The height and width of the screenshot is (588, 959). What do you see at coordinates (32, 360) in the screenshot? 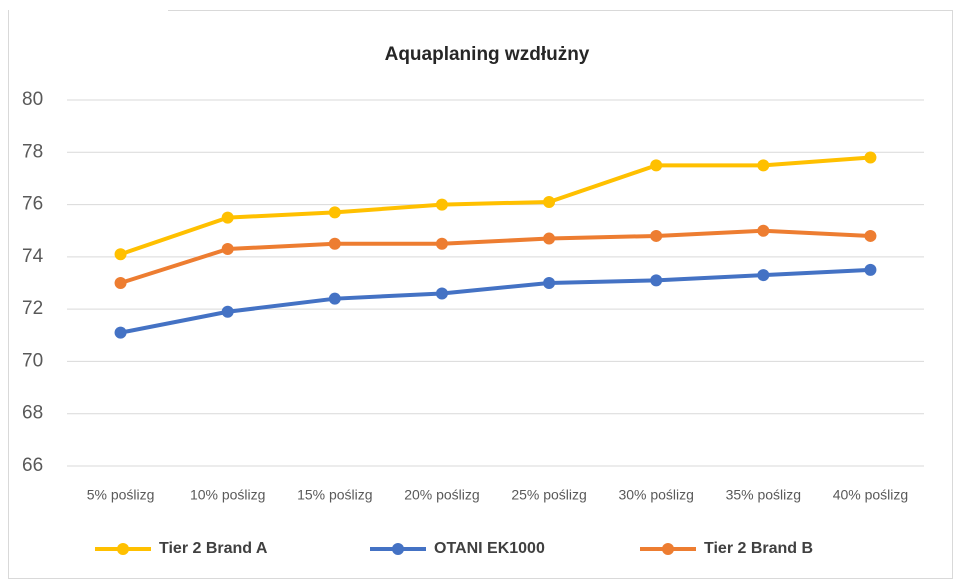
I see `y-tick-label: 70` at bounding box center [32, 360].